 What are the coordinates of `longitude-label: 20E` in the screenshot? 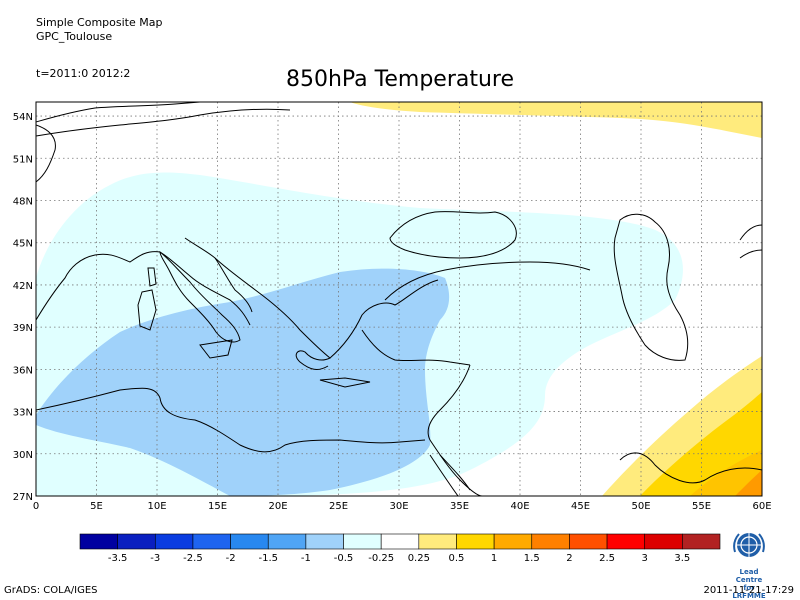 It's located at (277, 506).